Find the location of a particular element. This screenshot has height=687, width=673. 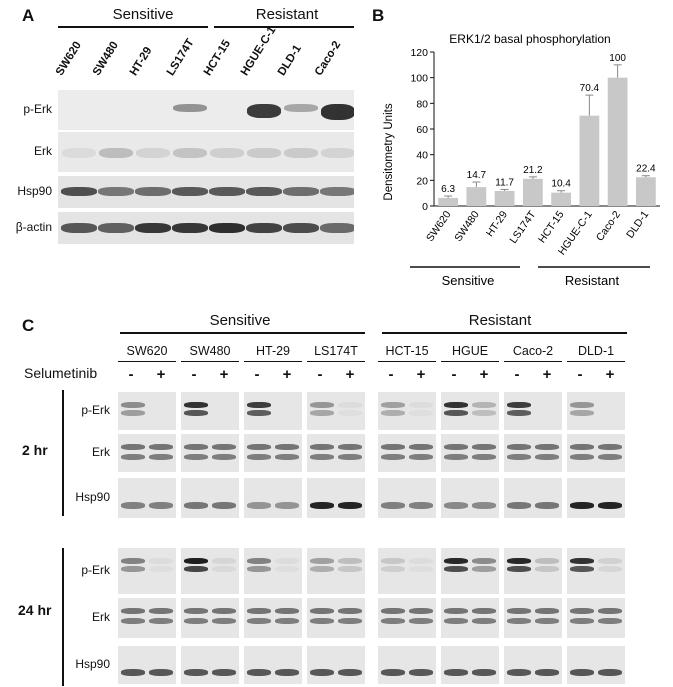

panel-c-cell-line-rule is located at coordinates (533, 361).